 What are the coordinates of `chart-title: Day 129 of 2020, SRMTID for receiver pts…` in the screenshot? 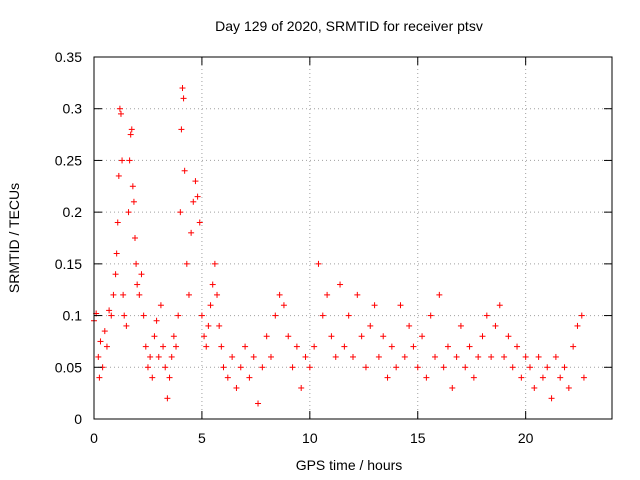 It's located at (349, 26).